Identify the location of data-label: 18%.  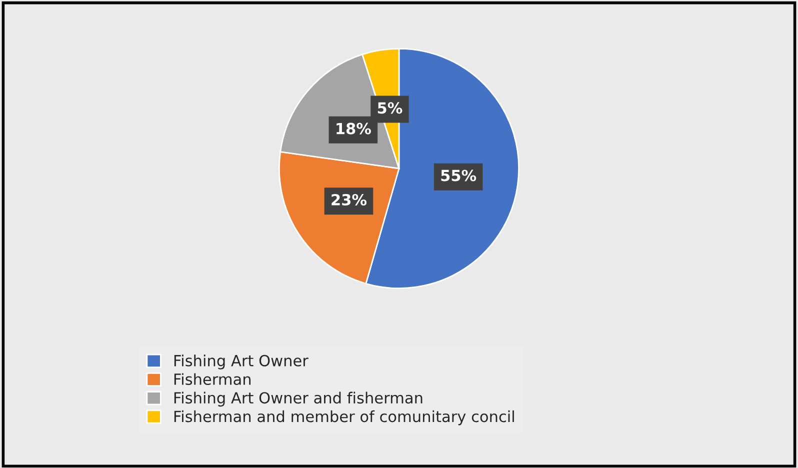
(353, 128).